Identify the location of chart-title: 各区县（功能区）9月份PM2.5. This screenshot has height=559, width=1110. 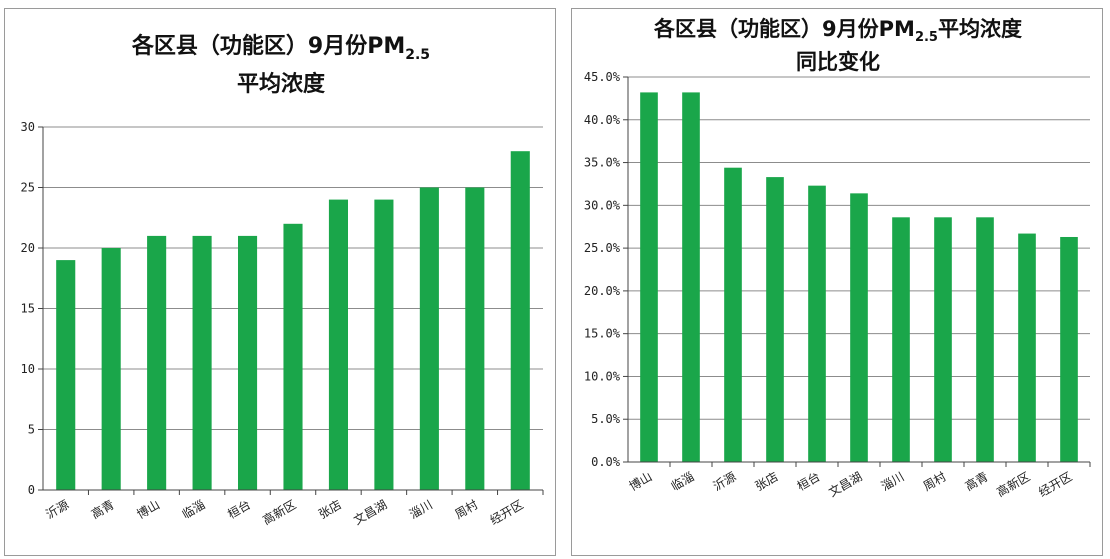
(280, 48).